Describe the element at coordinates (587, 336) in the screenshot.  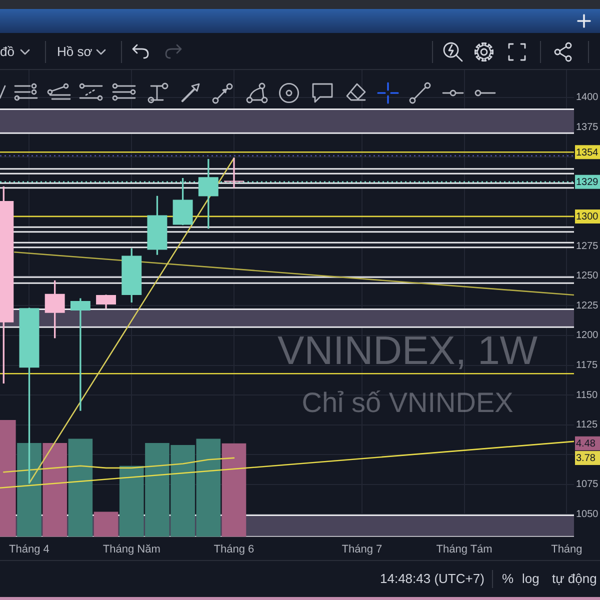
I see `y-tick-label: 1200` at that location.